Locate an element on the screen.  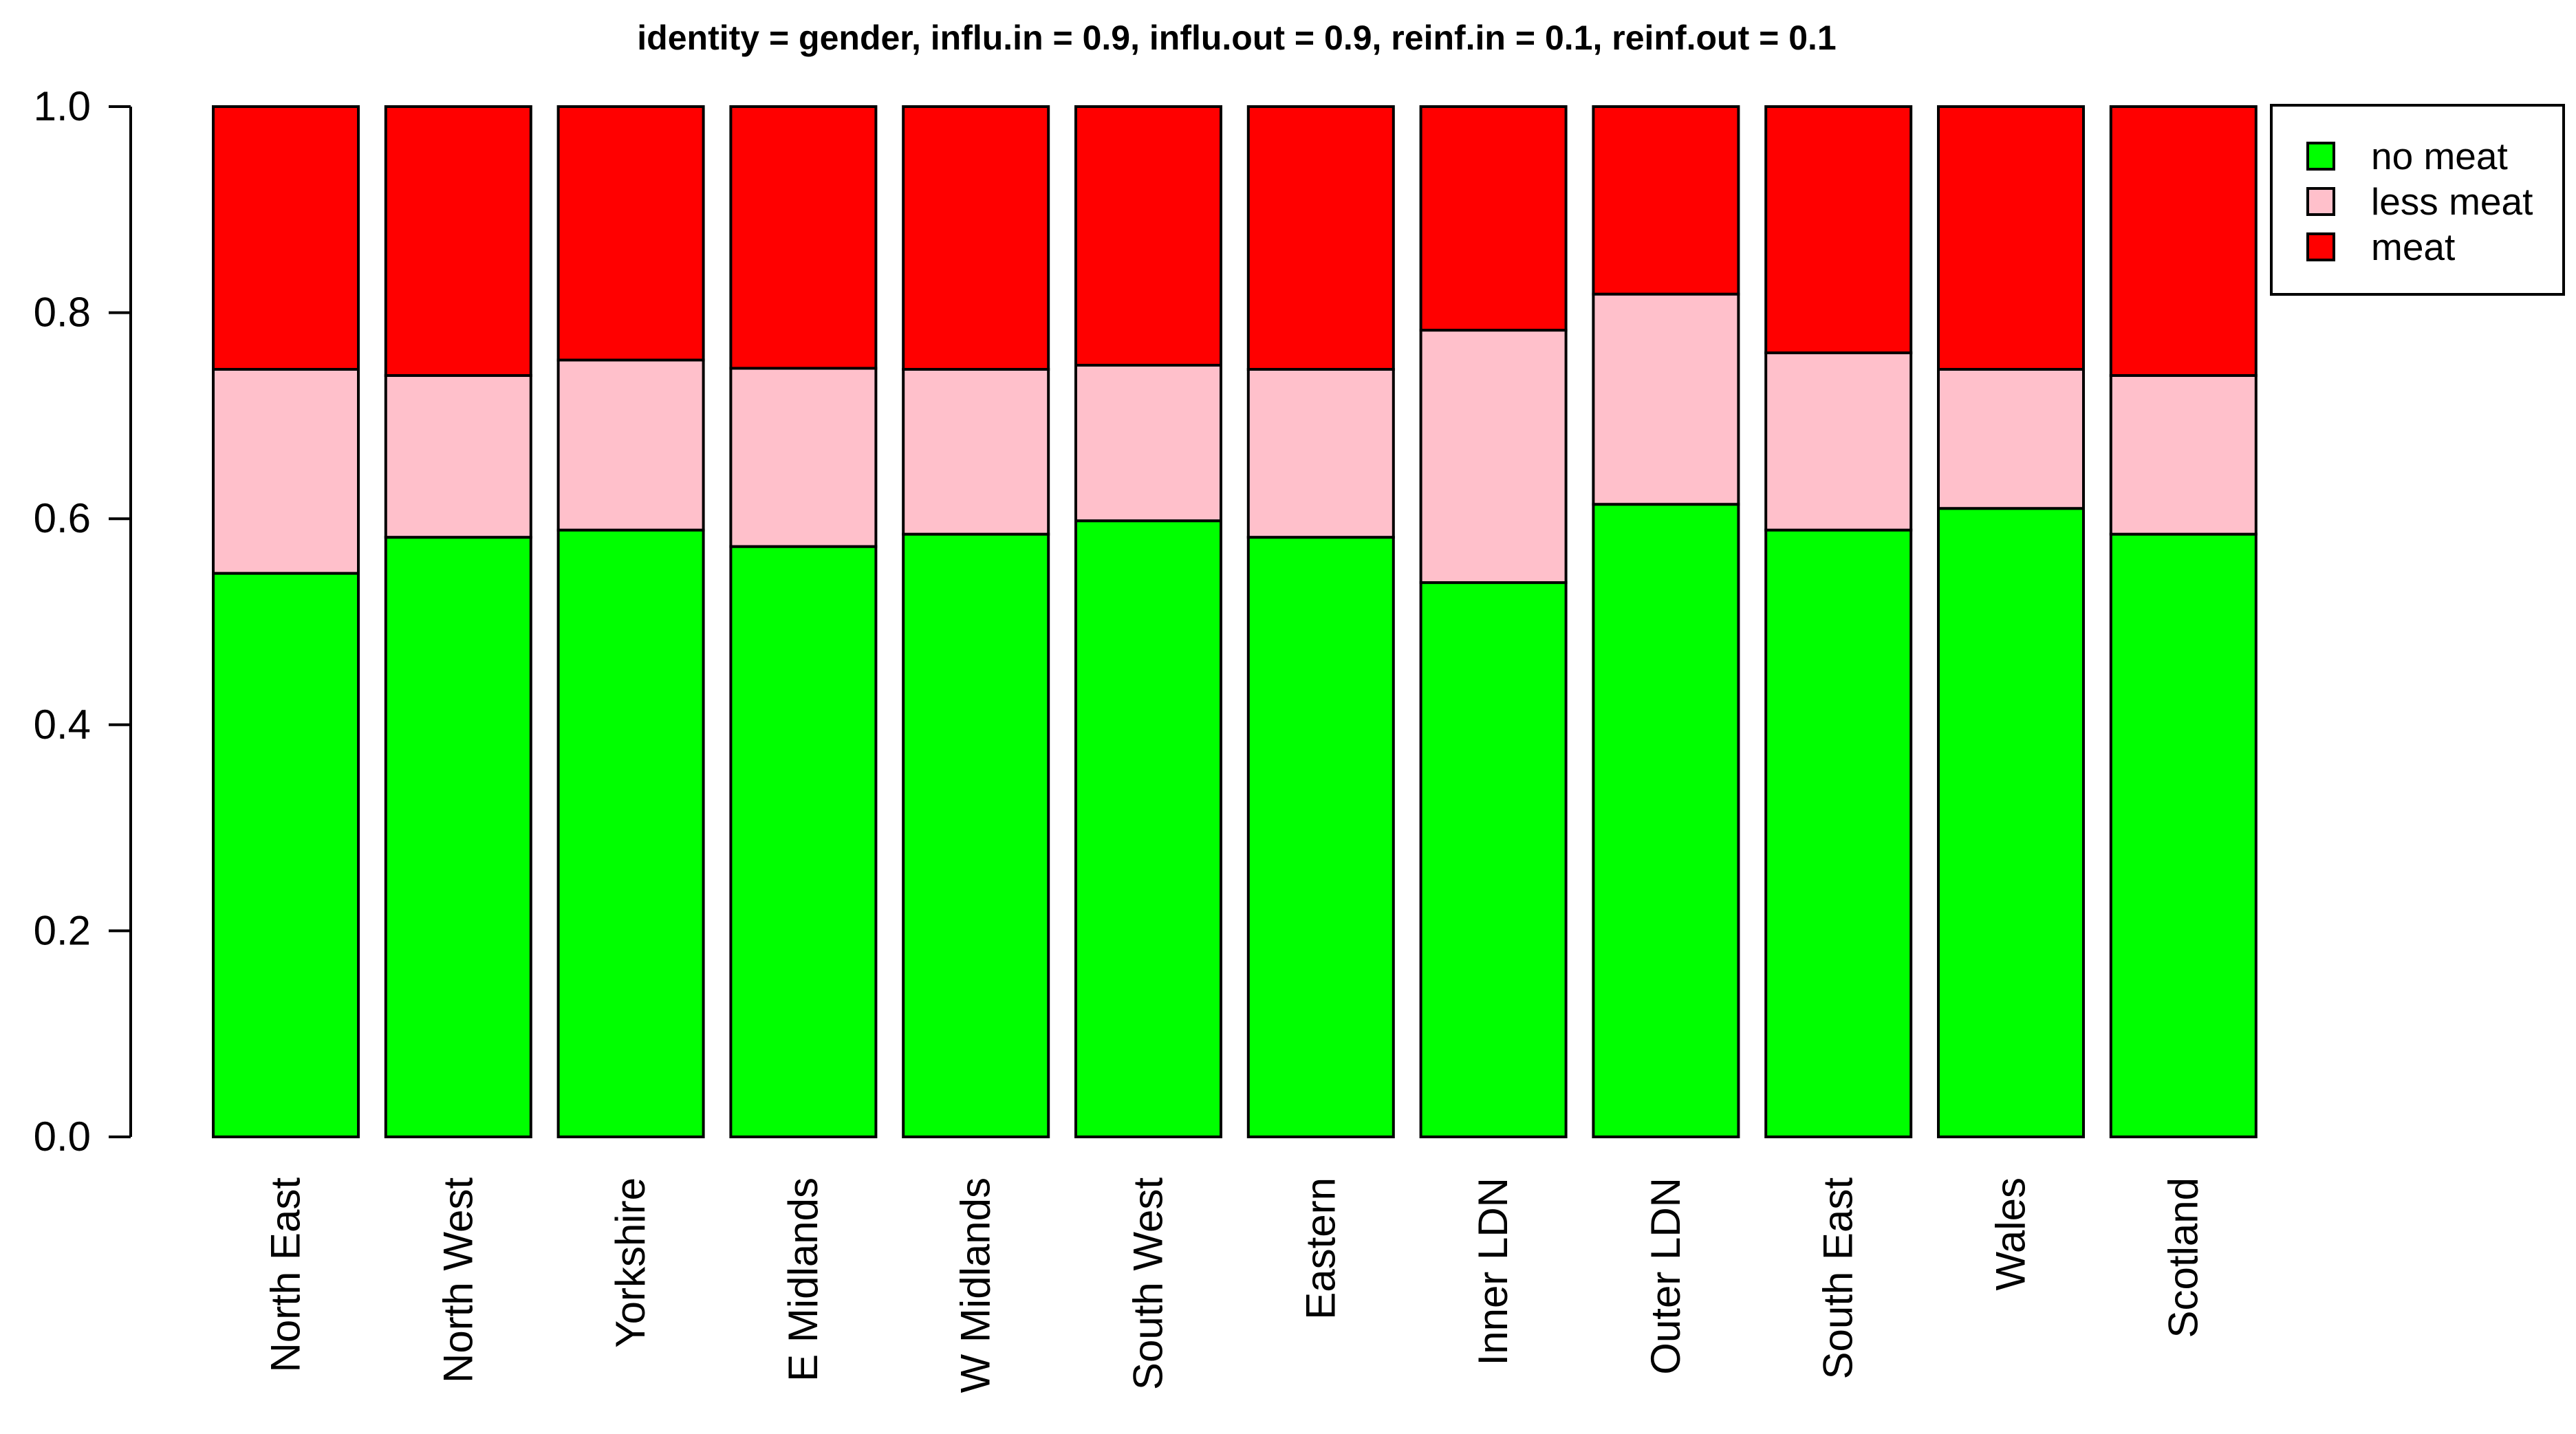
x-tick-label: W Midlands is located at coordinates (976, 1285).